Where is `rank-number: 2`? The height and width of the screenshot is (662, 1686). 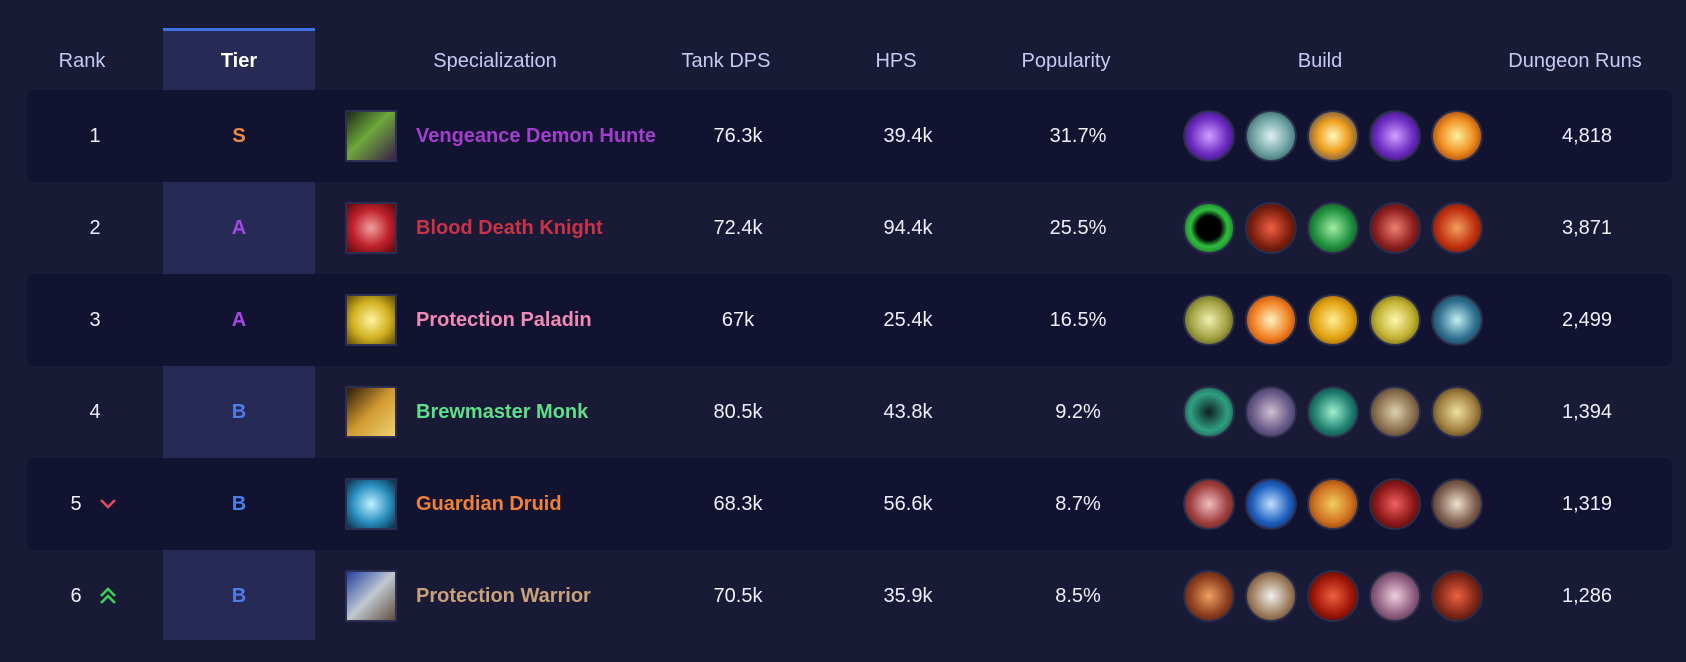
rank-number: 2 is located at coordinates (95, 227).